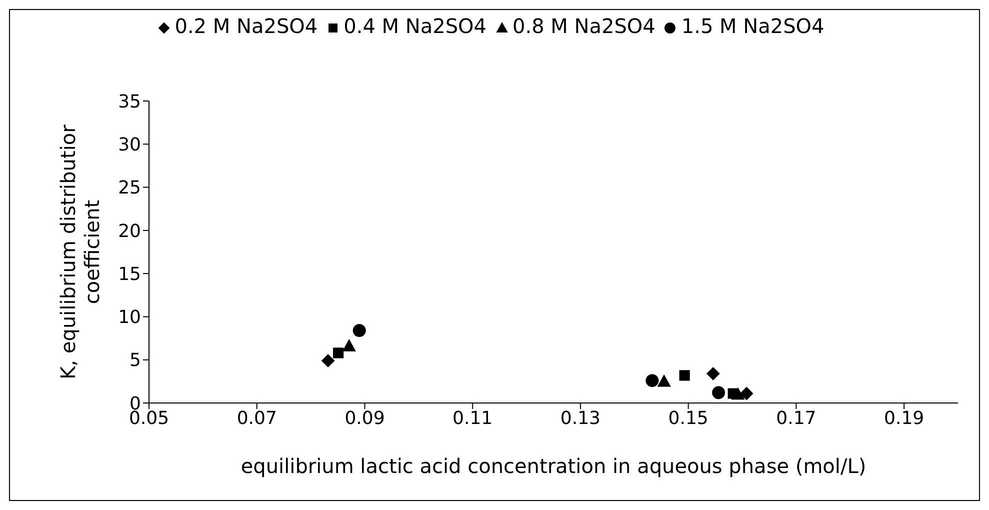  I want to click on x-tick-label: 0.11, so click(472, 418).